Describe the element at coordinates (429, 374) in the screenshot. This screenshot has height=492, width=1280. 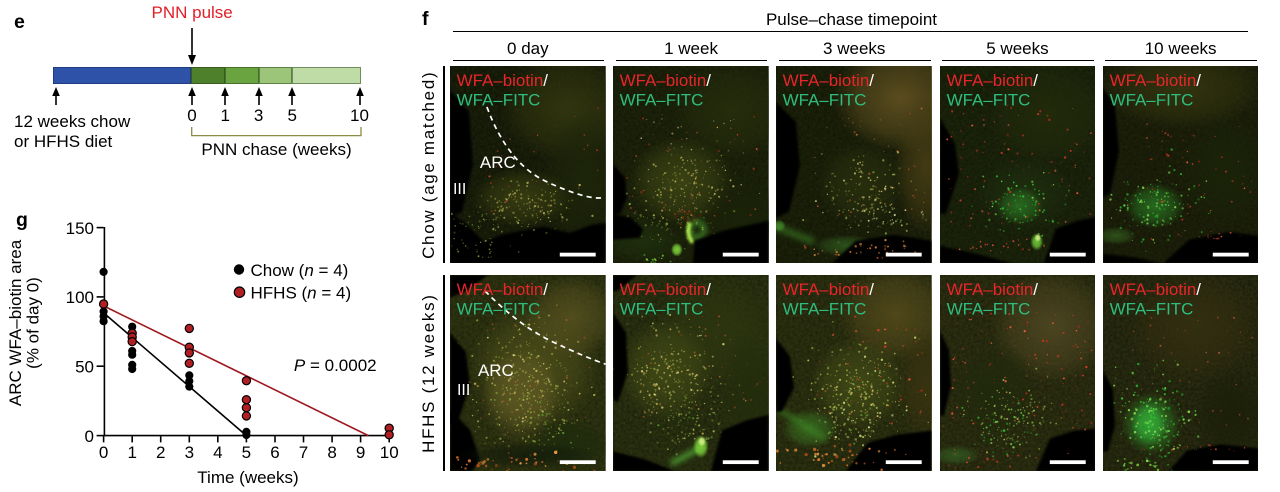
I see `svg-text: HFHS (12 weeks)` at that location.